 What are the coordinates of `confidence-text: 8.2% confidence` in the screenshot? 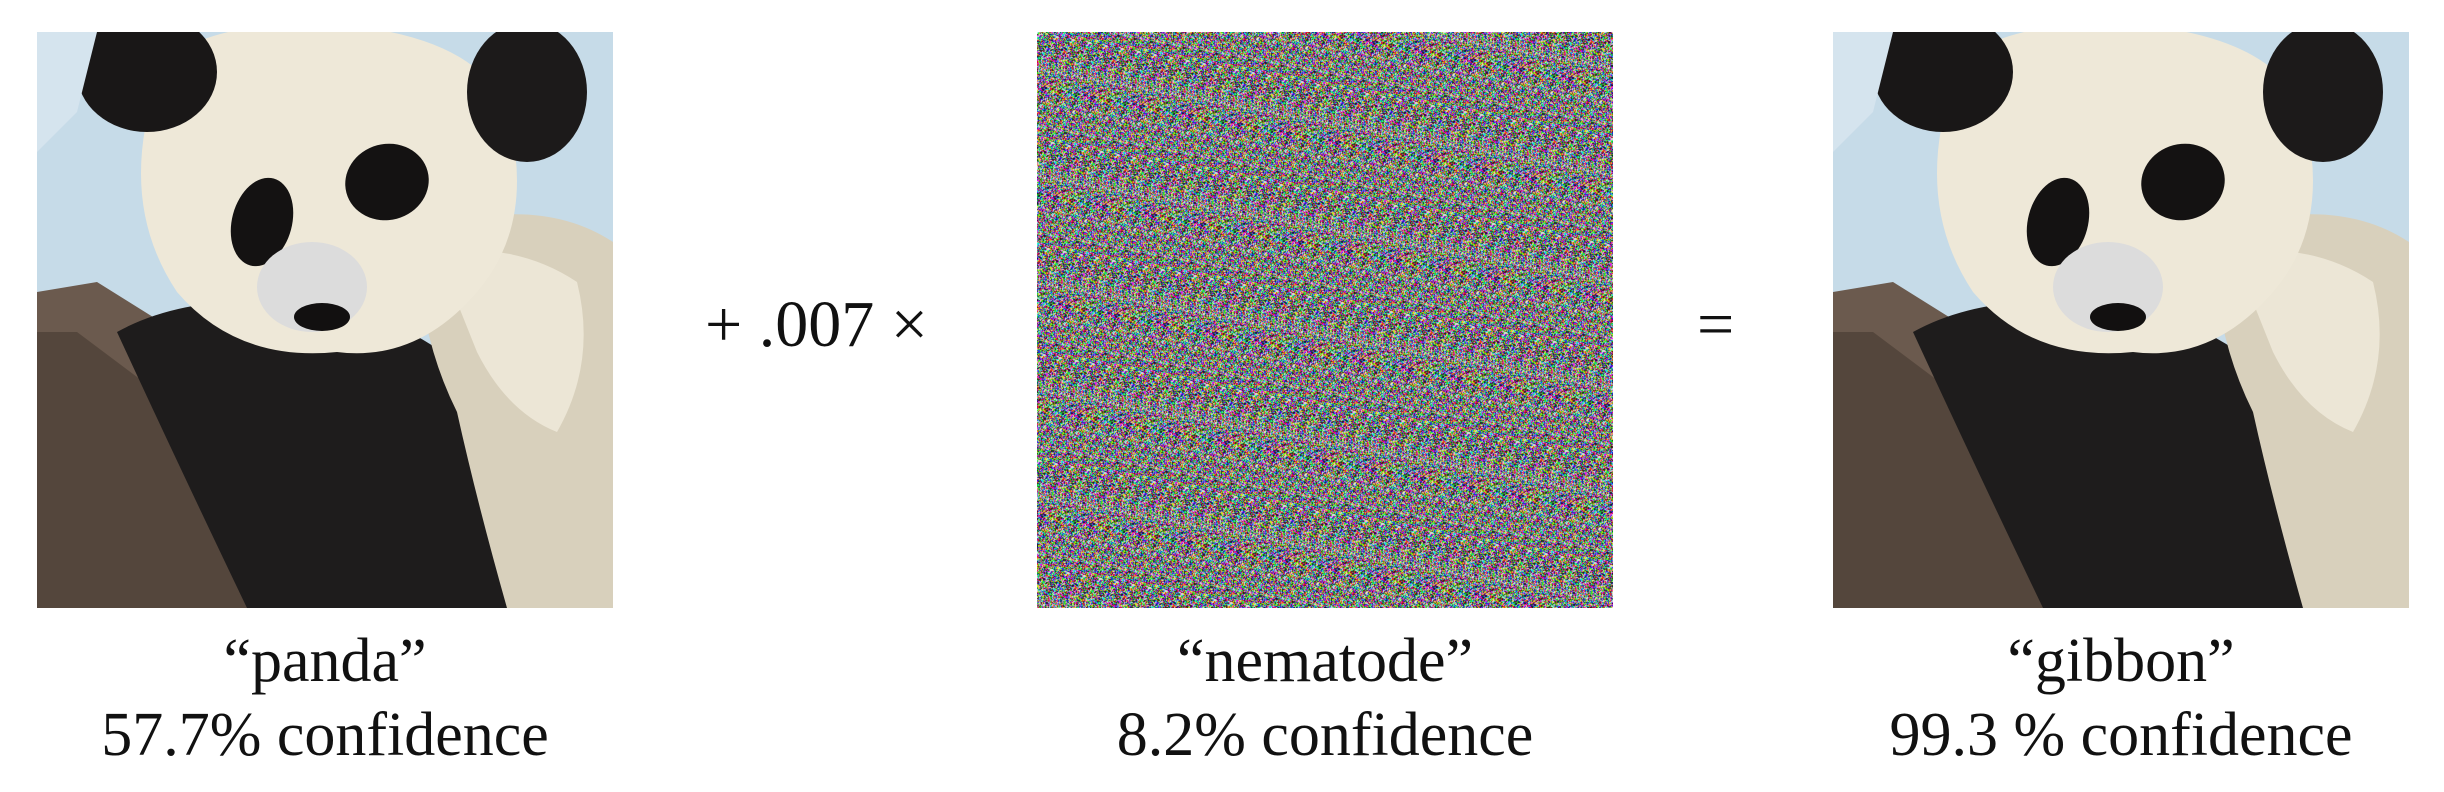 It's located at (1325, 735).